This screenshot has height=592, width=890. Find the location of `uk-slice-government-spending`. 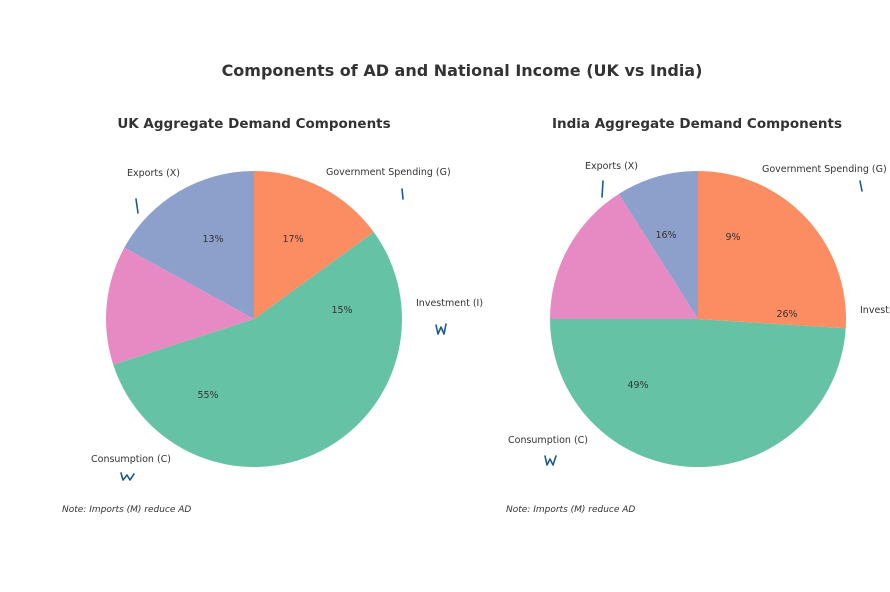

uk-slice-government-spending is located at coordinates (189, 245).